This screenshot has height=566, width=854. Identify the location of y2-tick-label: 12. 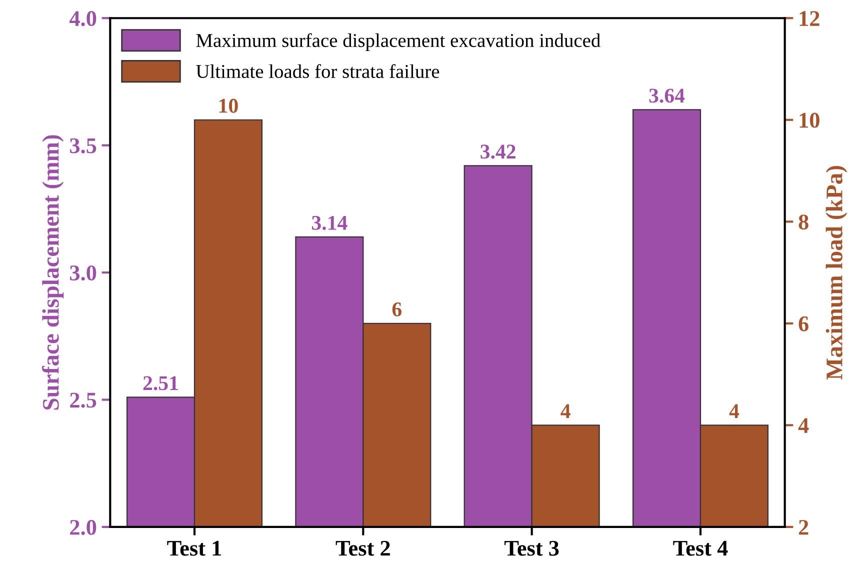
(810, 18).